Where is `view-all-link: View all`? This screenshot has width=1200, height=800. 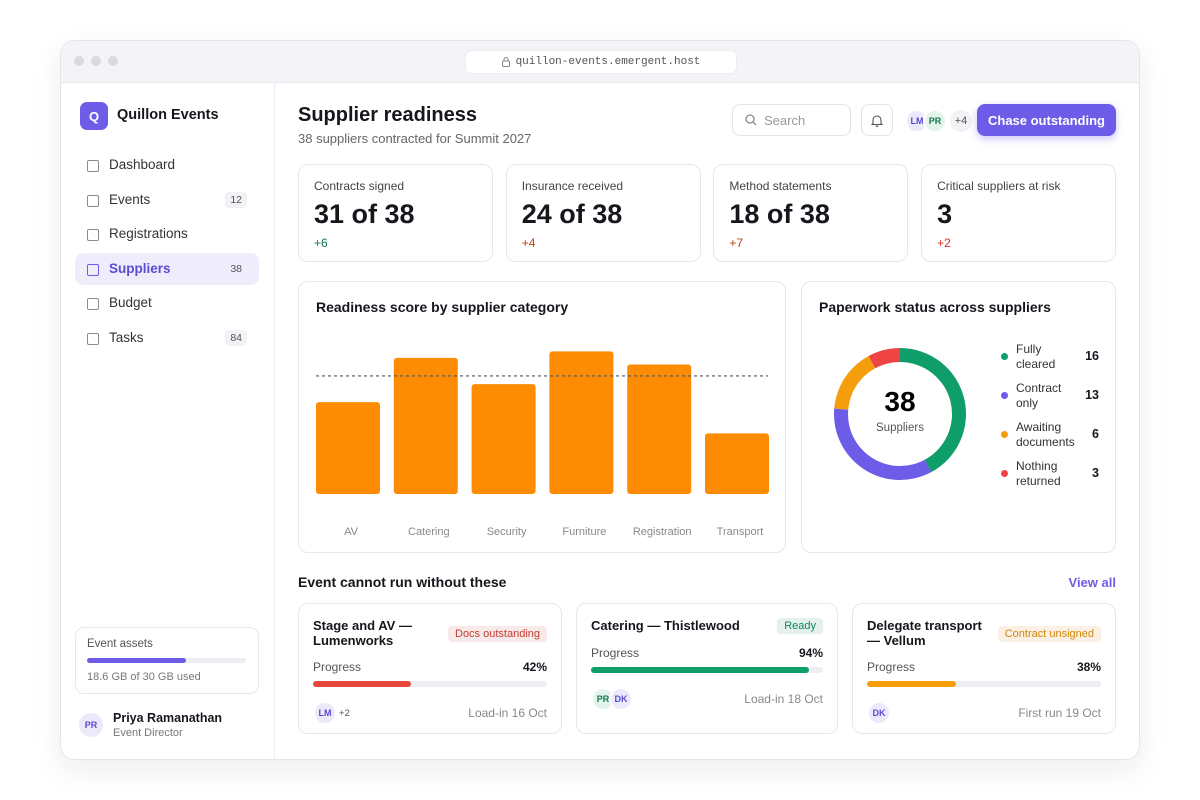
view-all-link: View all is located at coordinates (1092, 582).